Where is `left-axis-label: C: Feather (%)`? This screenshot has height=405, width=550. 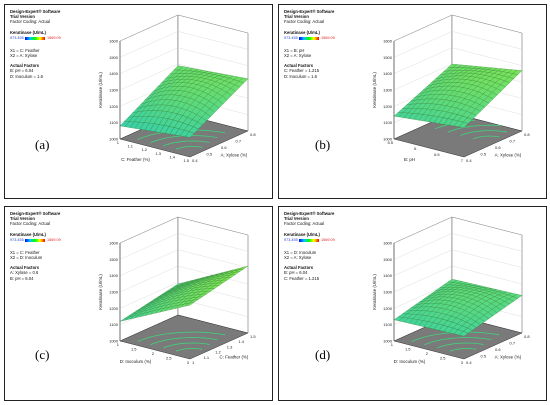
left-axis-label: C: Feather (%) is located at coordinates (135, 159).